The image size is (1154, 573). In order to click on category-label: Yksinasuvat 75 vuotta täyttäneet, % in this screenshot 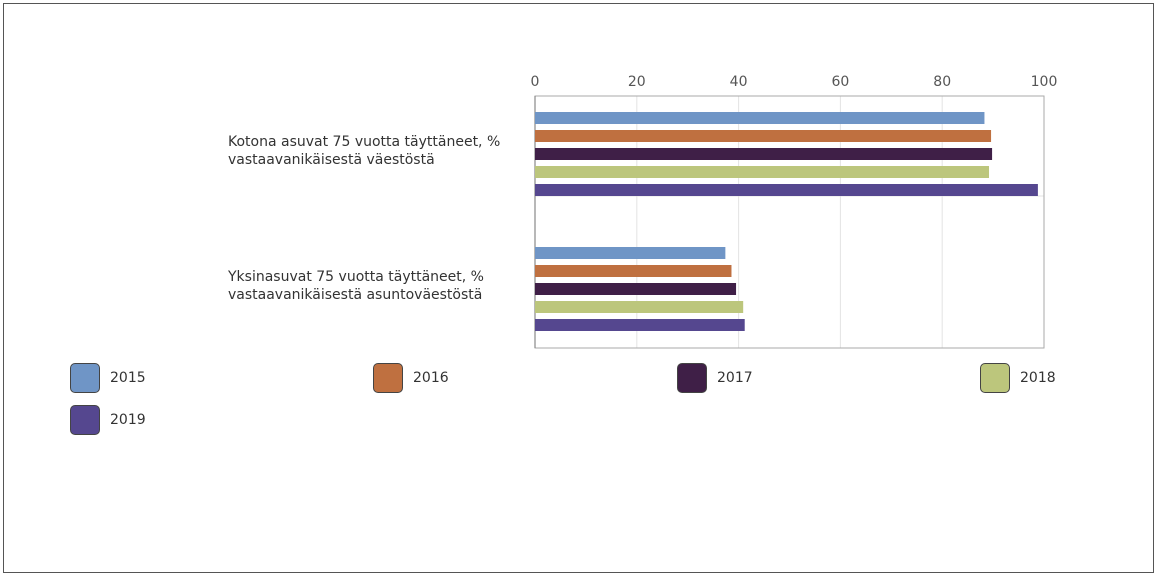, I will do `click(355, 277)`.